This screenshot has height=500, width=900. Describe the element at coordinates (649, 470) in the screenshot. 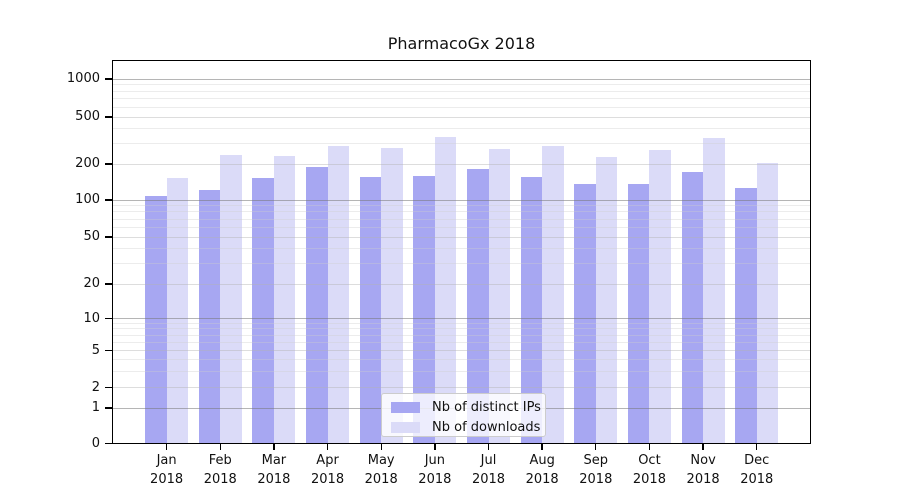

I see `x-tick-label-oct: Oct 2018` at that location.